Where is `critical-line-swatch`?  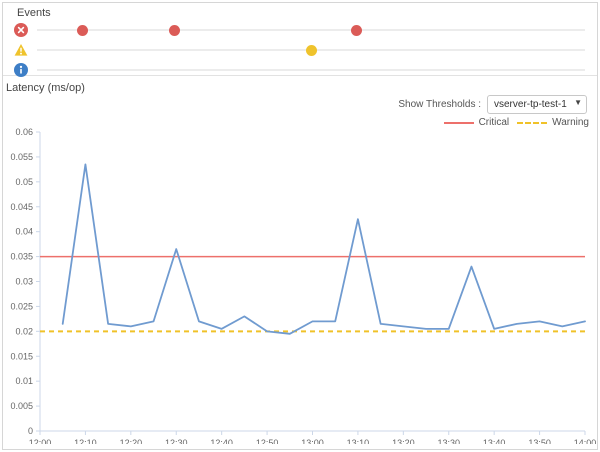 critical-line-swatch is located at coordinates (458, 122).